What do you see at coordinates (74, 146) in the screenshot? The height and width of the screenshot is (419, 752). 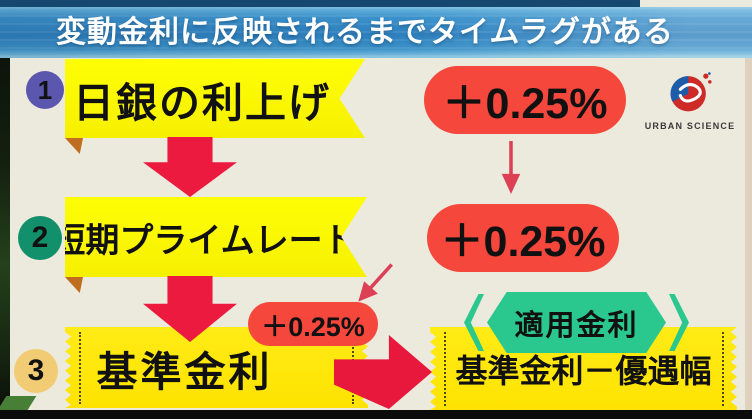 I see `step-1-ribbon-fold` at bounding box center [74, 146].